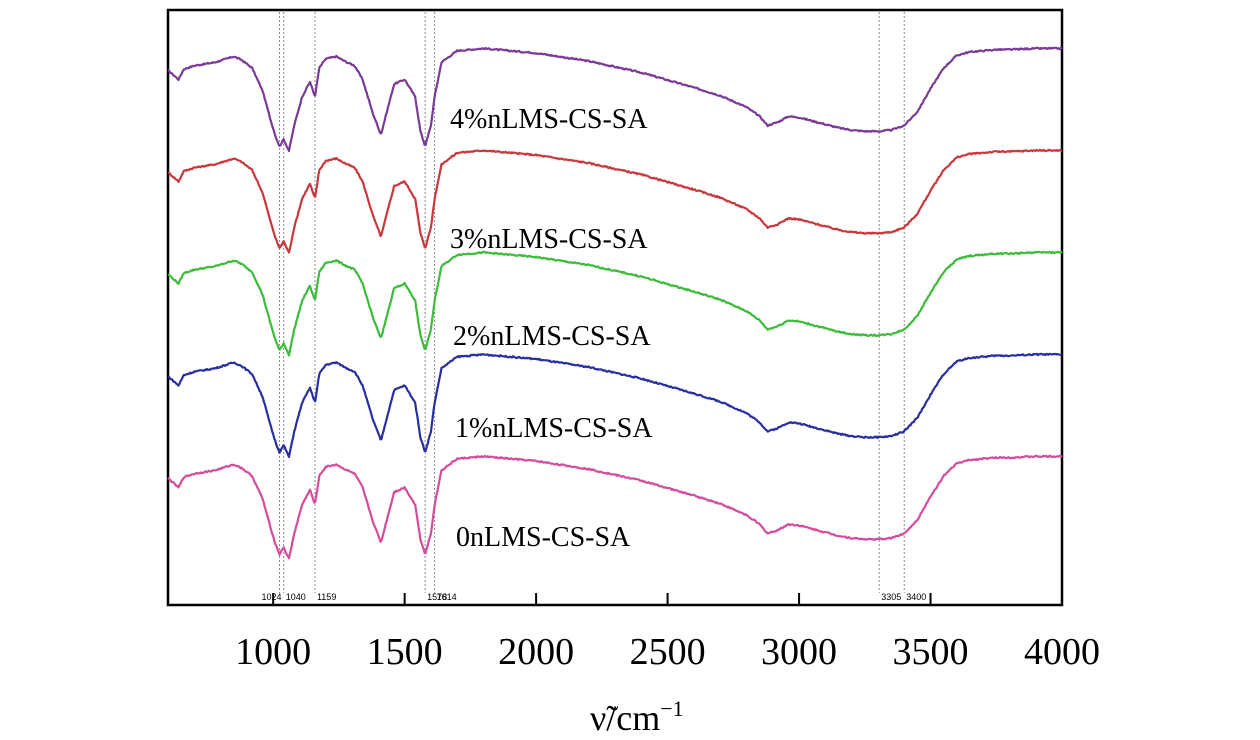 The image size is (1260, 740). I want to click on series-label-4: 1%nLMS-CS-SA, so click(554, 428).